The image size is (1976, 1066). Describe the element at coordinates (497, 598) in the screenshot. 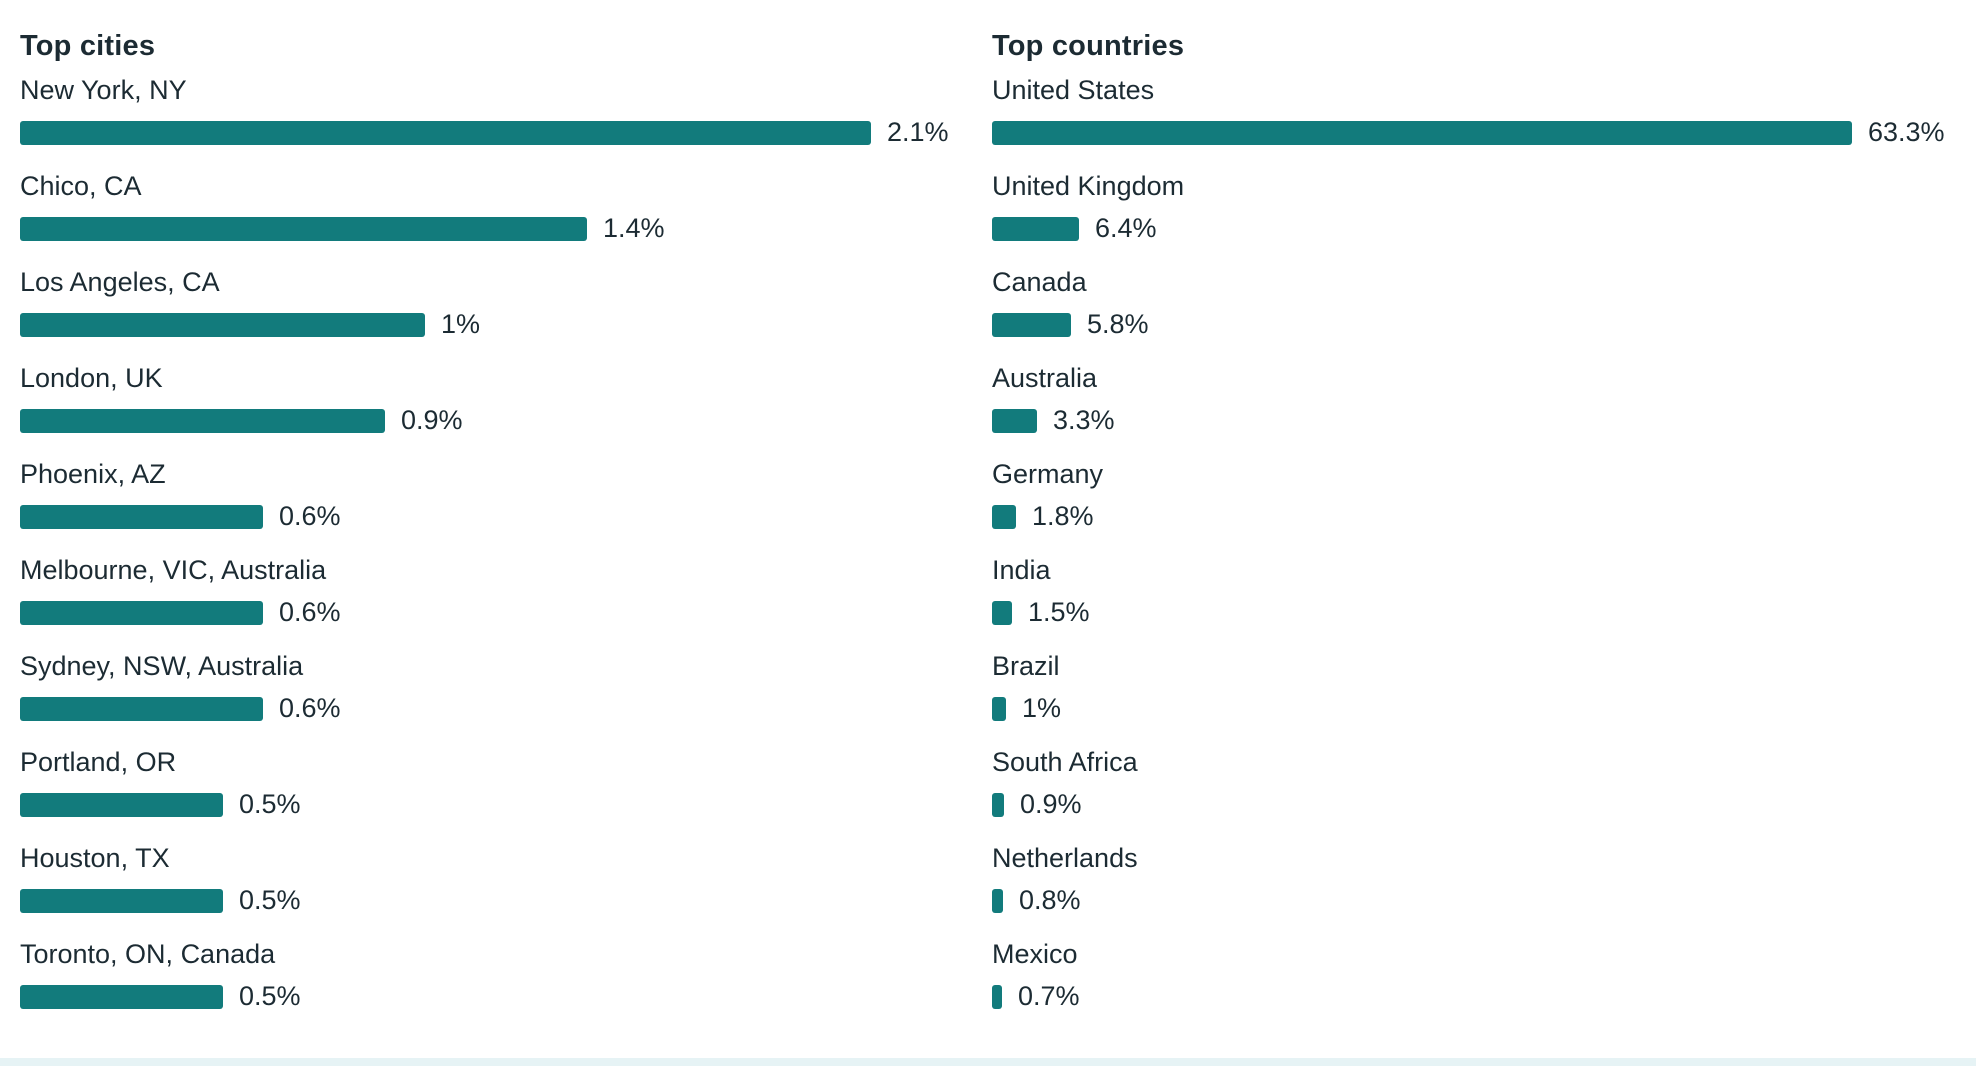

I see `city-row: Melbourne, VIC, Australia 0.6%` at that location.